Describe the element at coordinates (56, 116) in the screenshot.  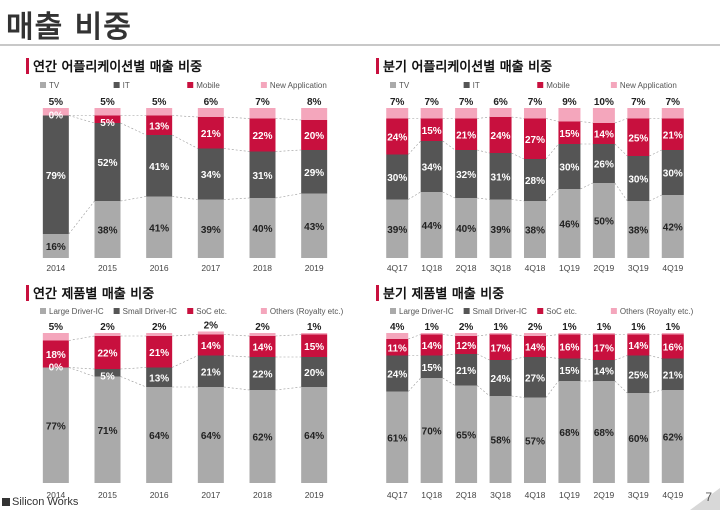
I see `value-label: 0%` at that location.